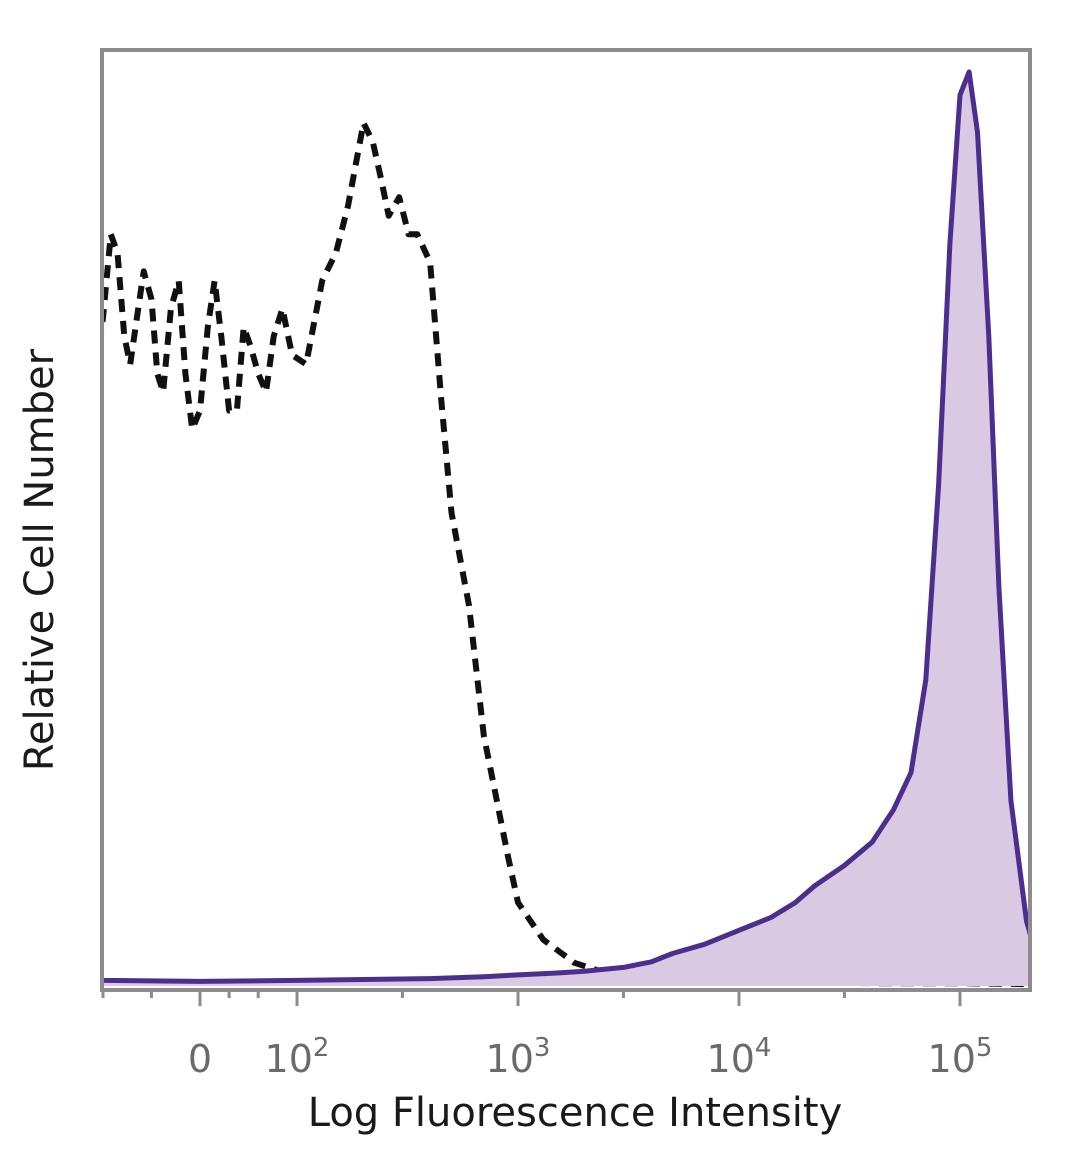 This screenshot has width=1080, height=1169. Describe the element at coordinates (518, 1057) in the screenshot. I see `x-tick-label: 103` at that location.